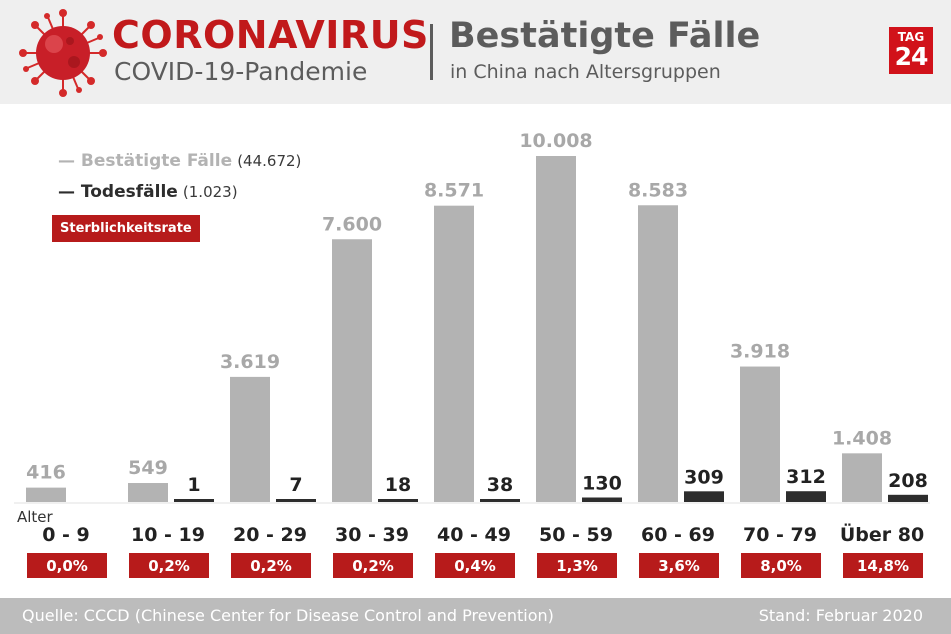  I want to click on x-axis-title: Alter, so click(35, 517).